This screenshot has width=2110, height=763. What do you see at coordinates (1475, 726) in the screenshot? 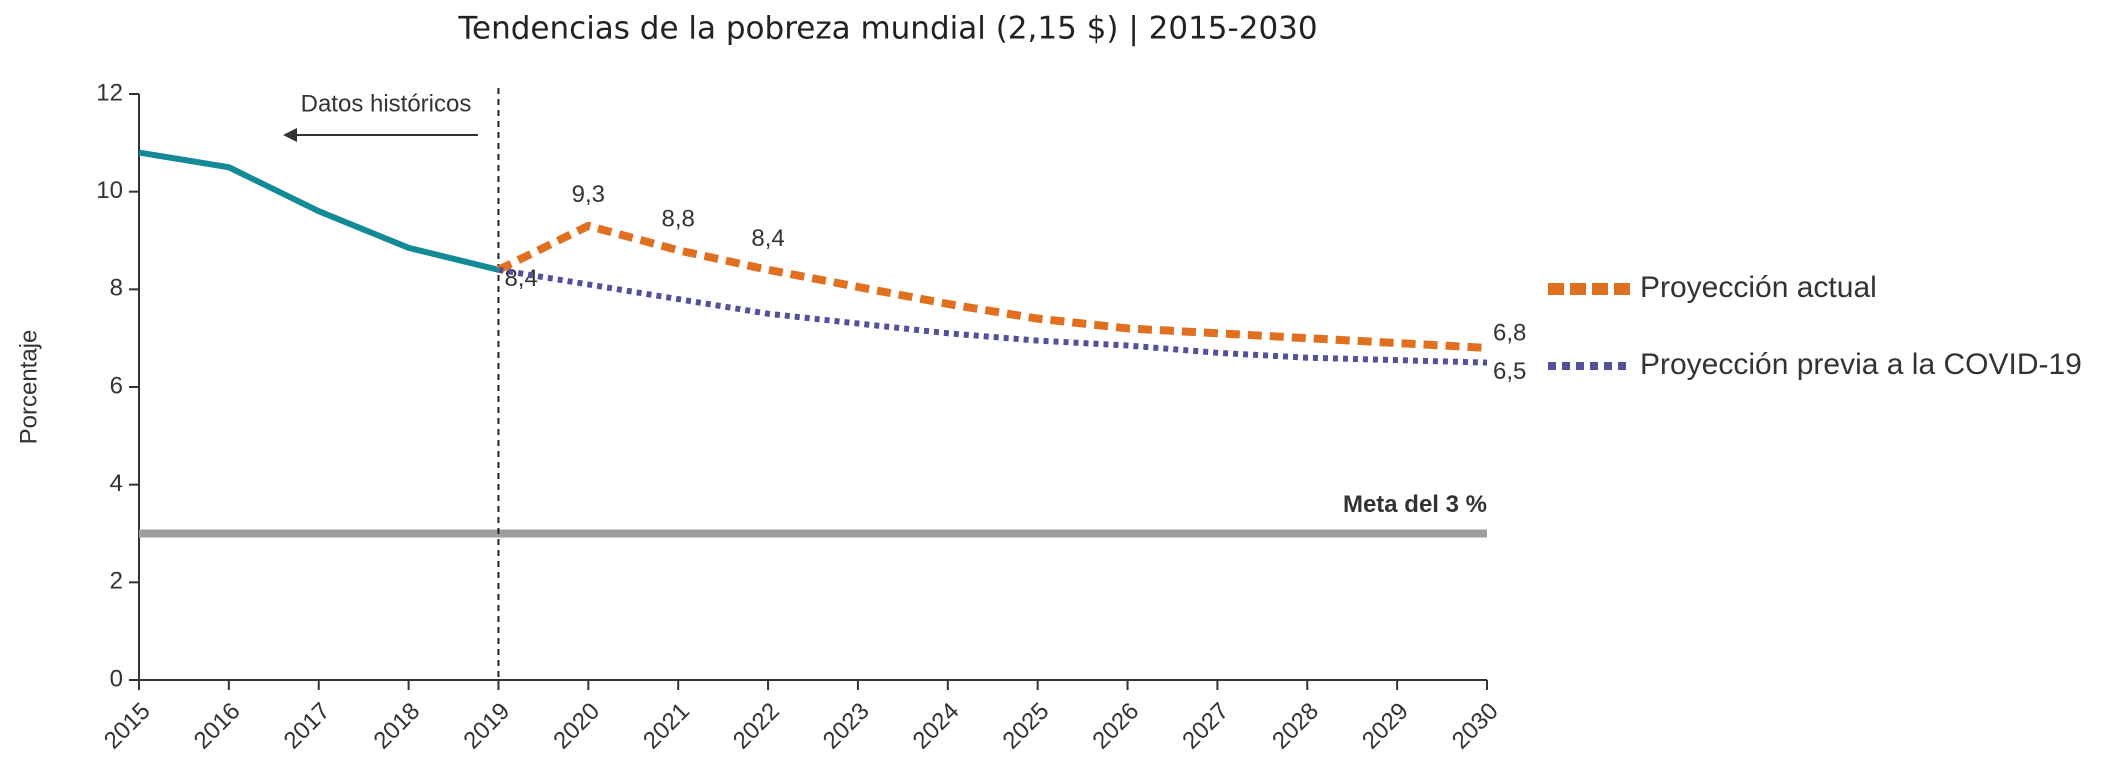
I see `x-tick-label: 2030` at bounding box center [1475, 726].